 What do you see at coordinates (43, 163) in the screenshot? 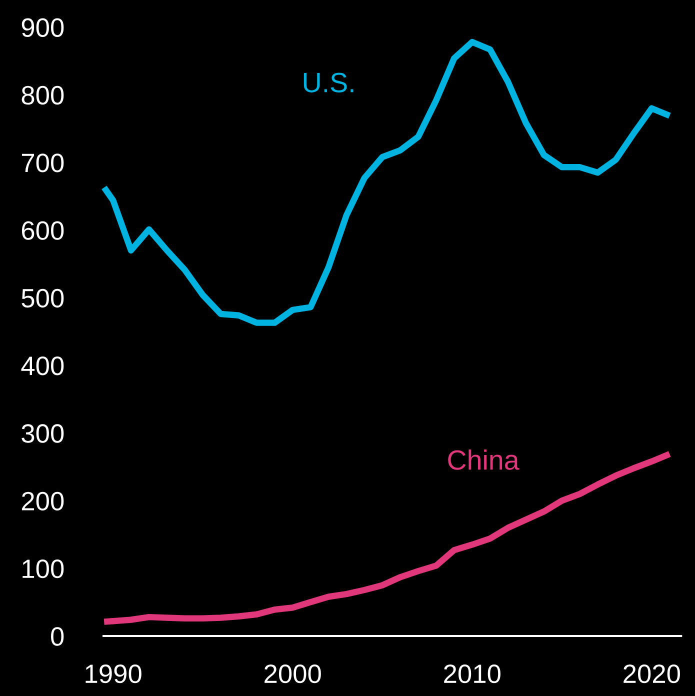
I see `y-tick-label: 700` at bounding box center [43, 163].